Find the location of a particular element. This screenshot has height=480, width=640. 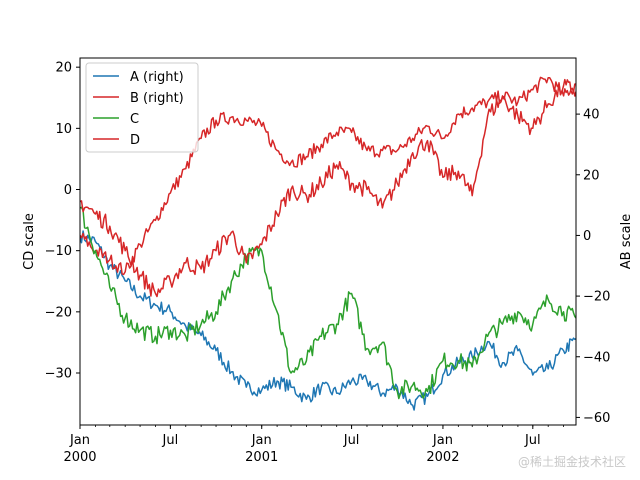

legend-box is located at coordinates (142, 107).